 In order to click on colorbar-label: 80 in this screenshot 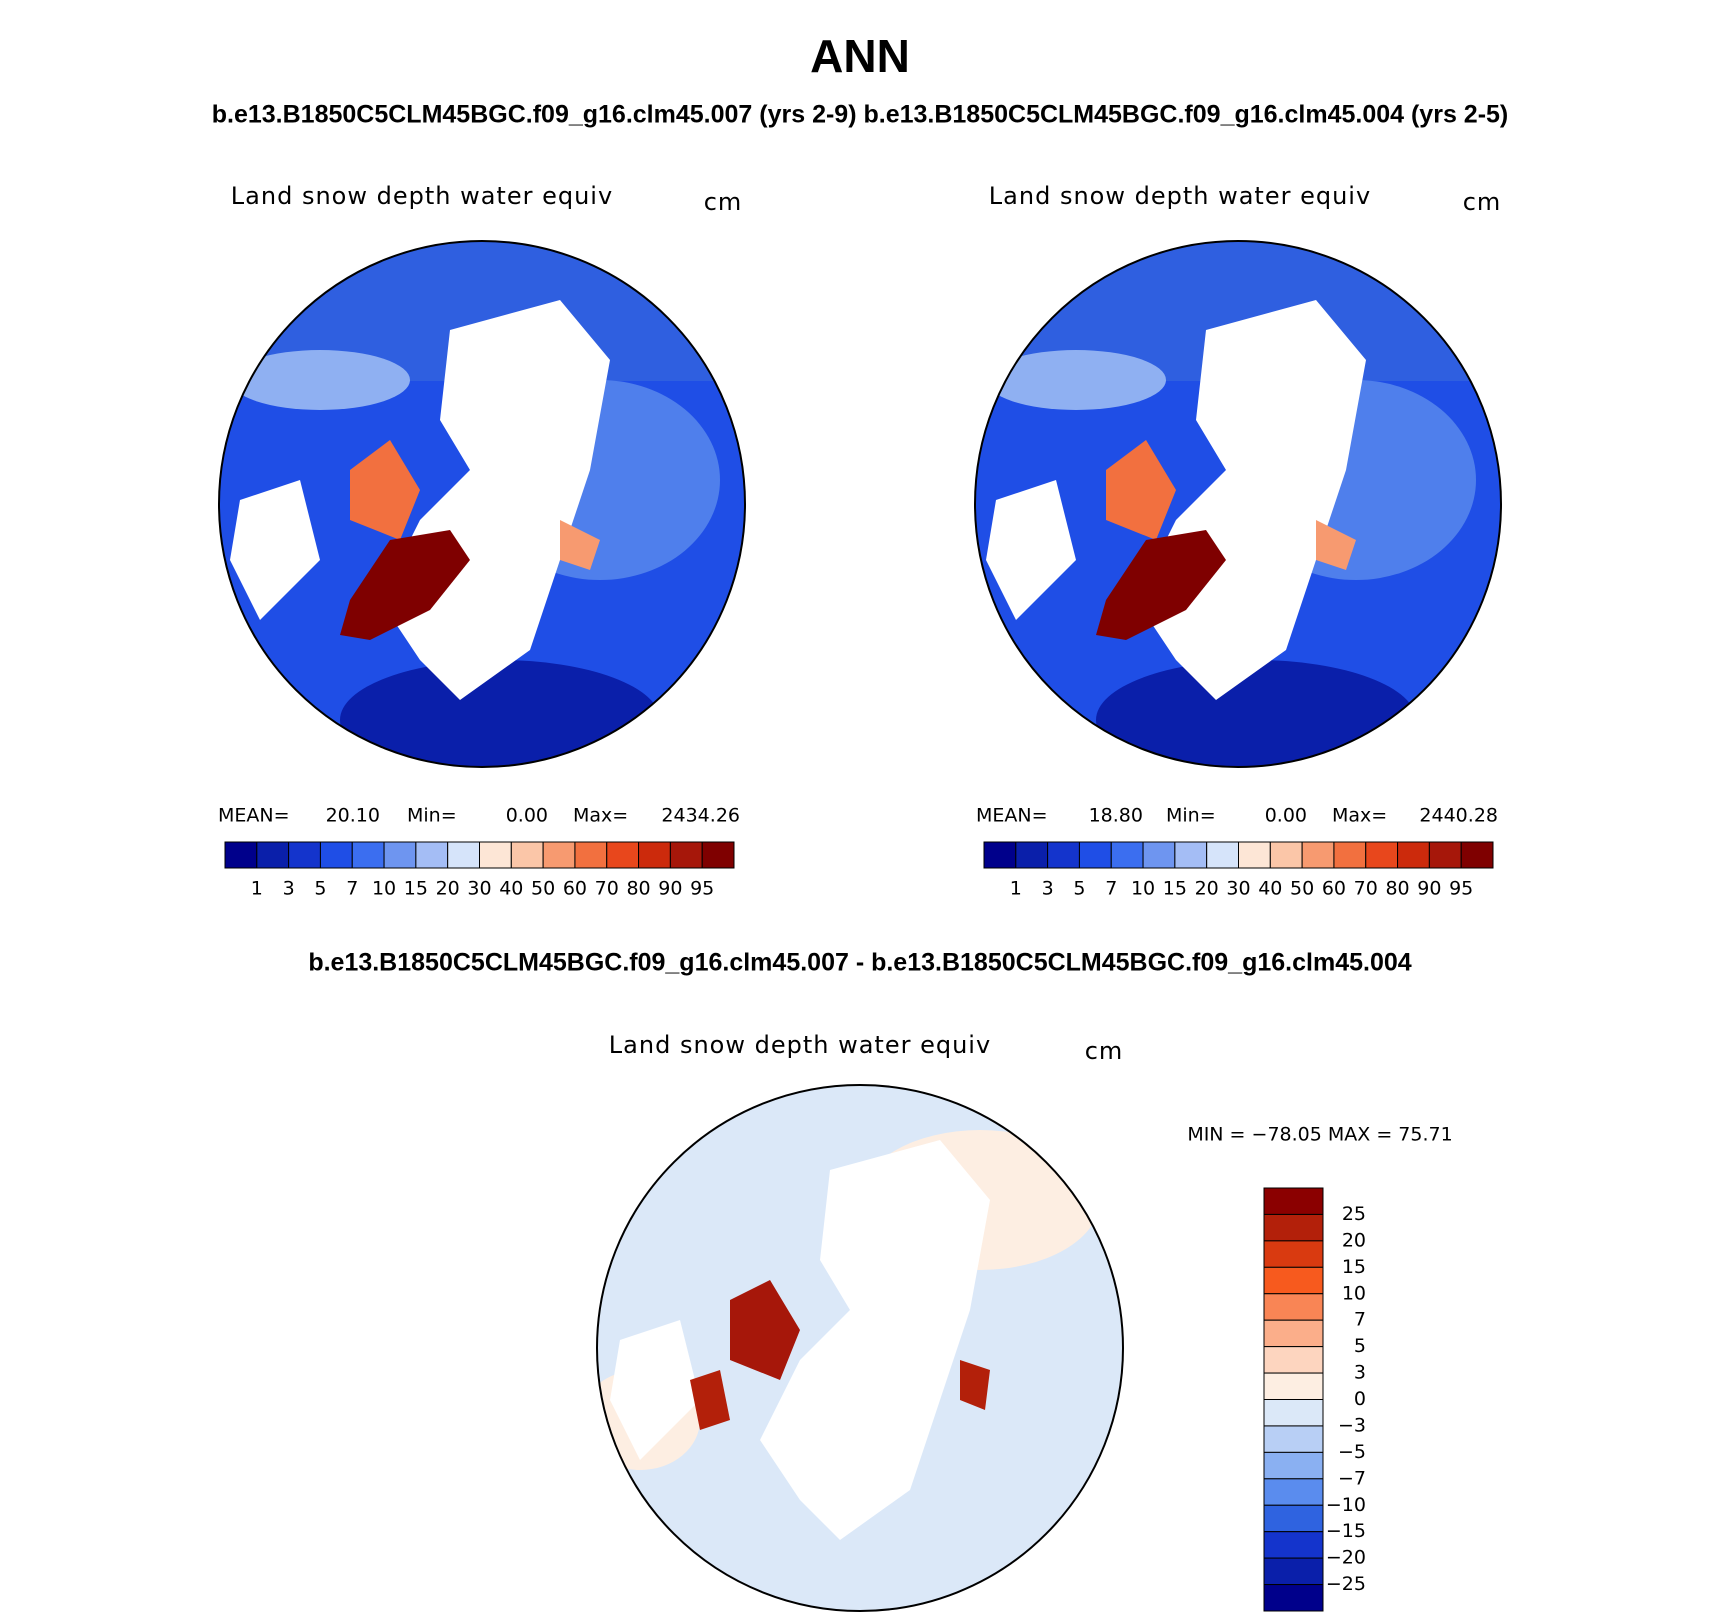, I will do `click(1397, 889)`.